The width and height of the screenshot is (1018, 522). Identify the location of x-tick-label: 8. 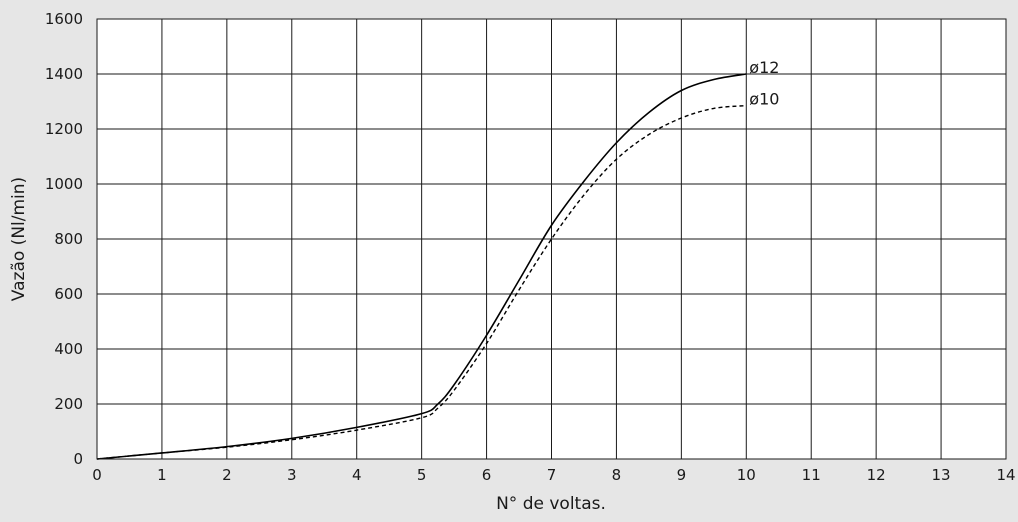
(617, 475).